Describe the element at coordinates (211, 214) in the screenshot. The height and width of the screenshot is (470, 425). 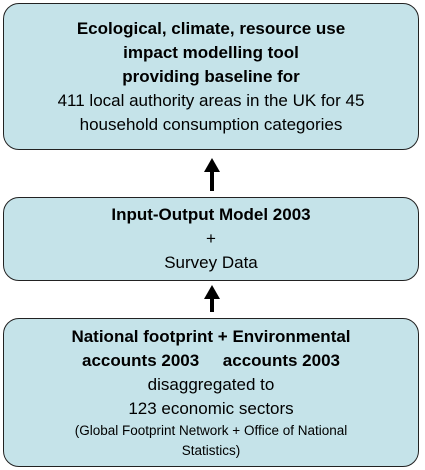
I see `heading-line: Input-Output Model 2003` at that location.